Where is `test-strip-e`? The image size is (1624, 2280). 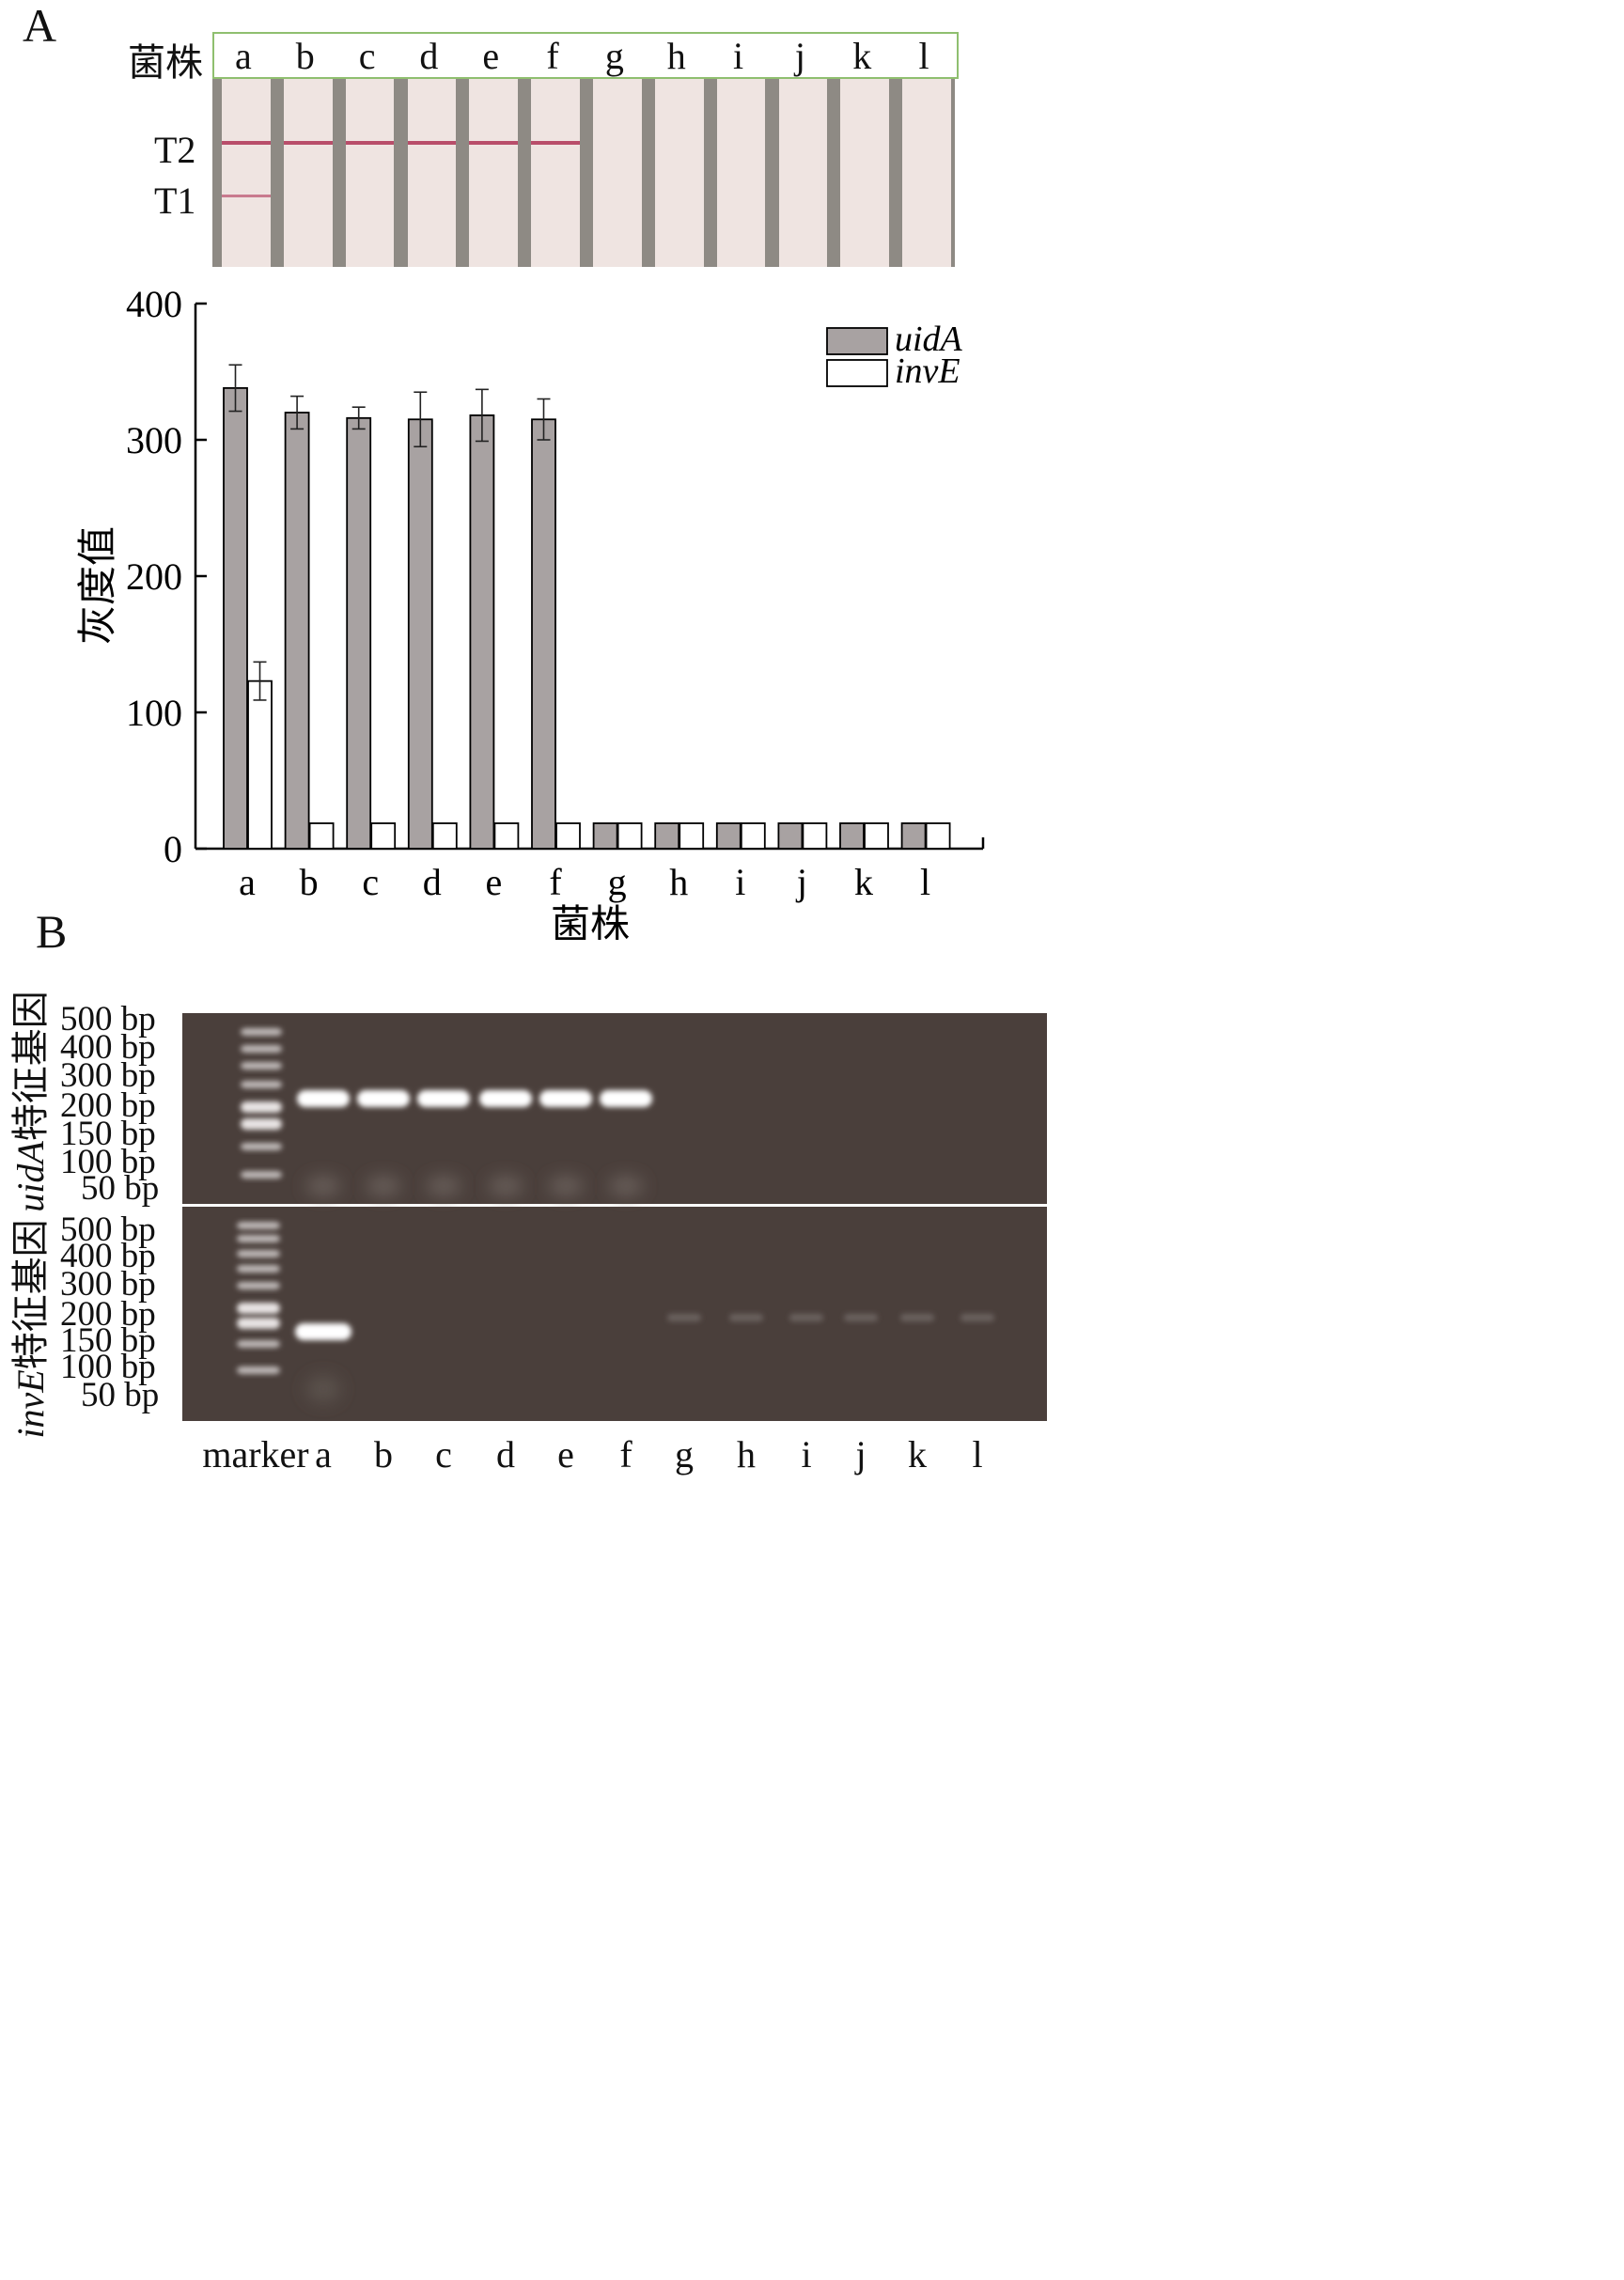 test-strip-e is located at coordinates (494, 173).